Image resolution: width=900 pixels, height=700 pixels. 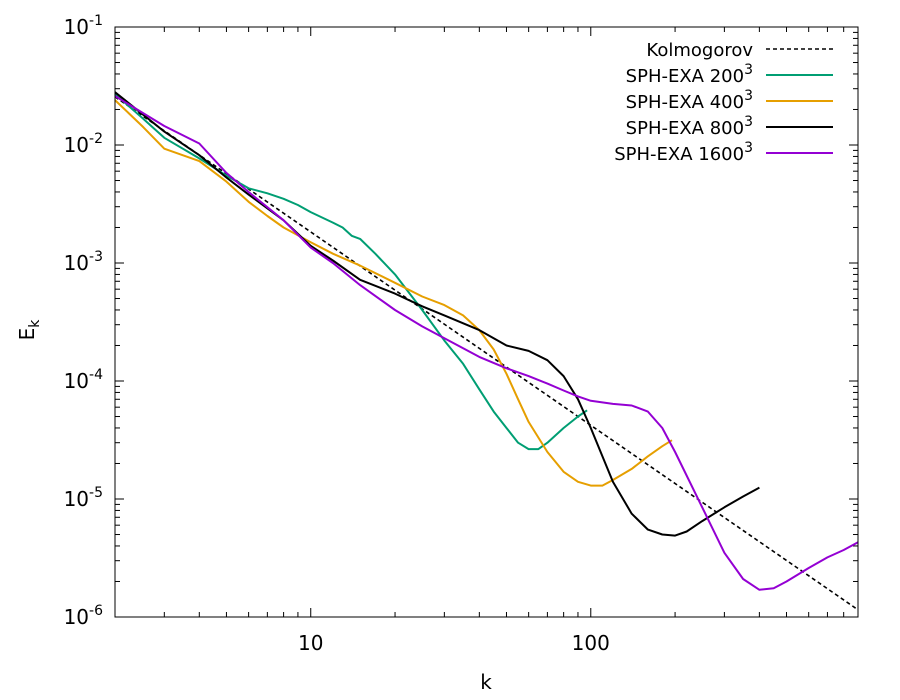 I want to click on y-tick-label: 10⁻⁵, so click(x=83, y=498).